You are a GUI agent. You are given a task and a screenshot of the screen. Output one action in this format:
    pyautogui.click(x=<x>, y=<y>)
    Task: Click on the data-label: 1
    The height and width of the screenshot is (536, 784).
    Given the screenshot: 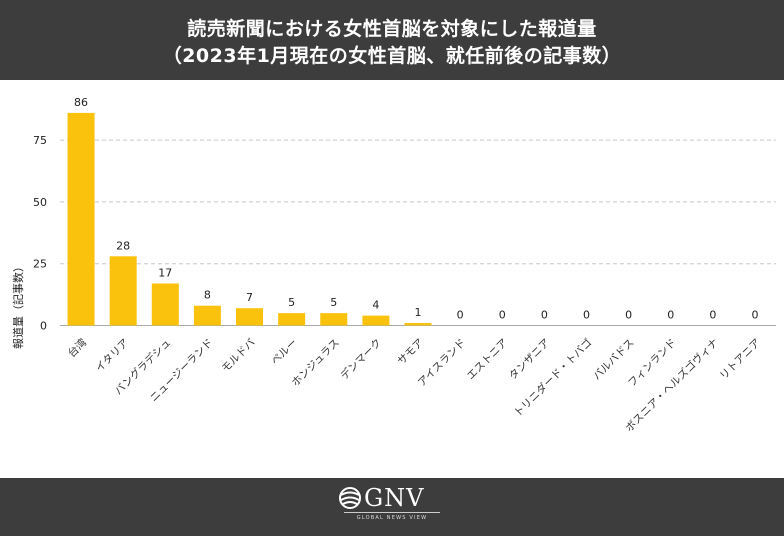 What is the action you would take?
    pyautogui.click(x=418, y=312)
    